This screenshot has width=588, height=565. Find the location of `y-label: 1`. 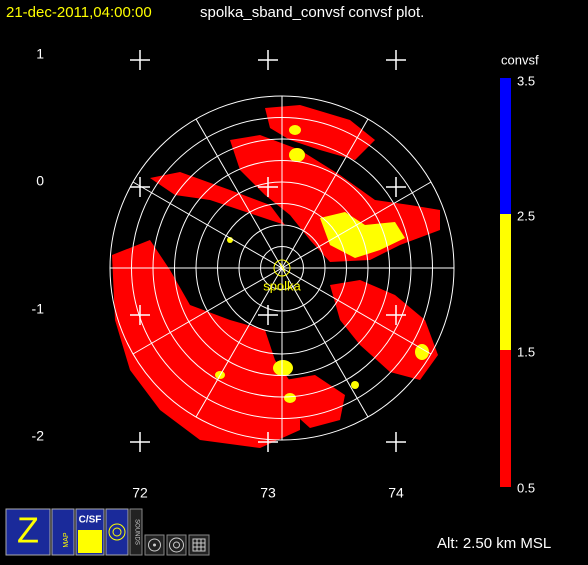

y-label: 1 is located at coordinates (40, 54).